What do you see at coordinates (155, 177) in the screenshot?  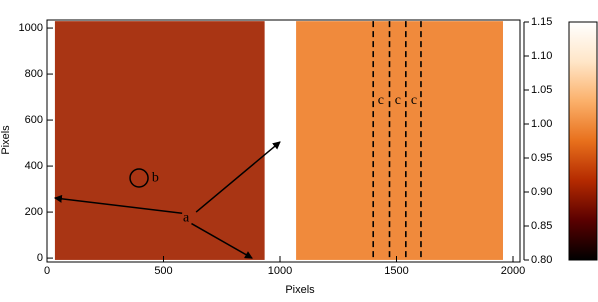 I see `annotation: b` at bounding box center [155, 177].